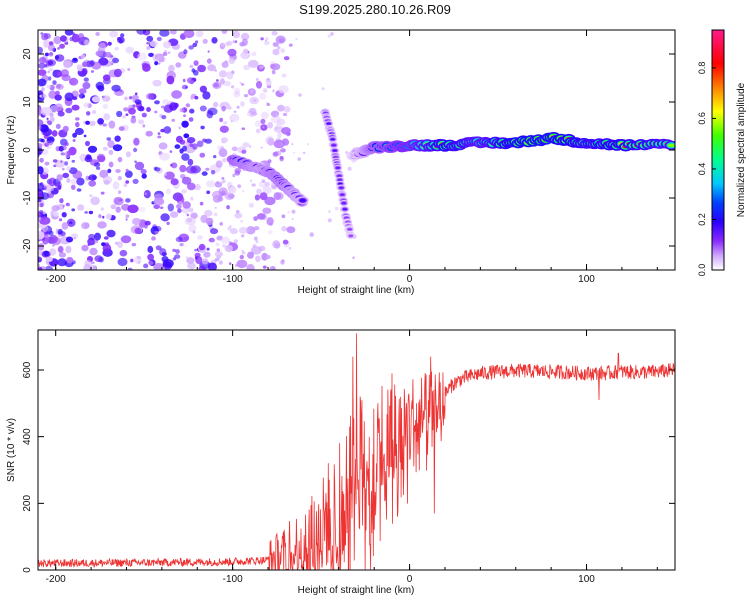 This screenshot has width=750, height=600. Describe the element at coordinates (702, 270) in the screenshot. I see `colorbar-tick-label: 0.0` at that location.